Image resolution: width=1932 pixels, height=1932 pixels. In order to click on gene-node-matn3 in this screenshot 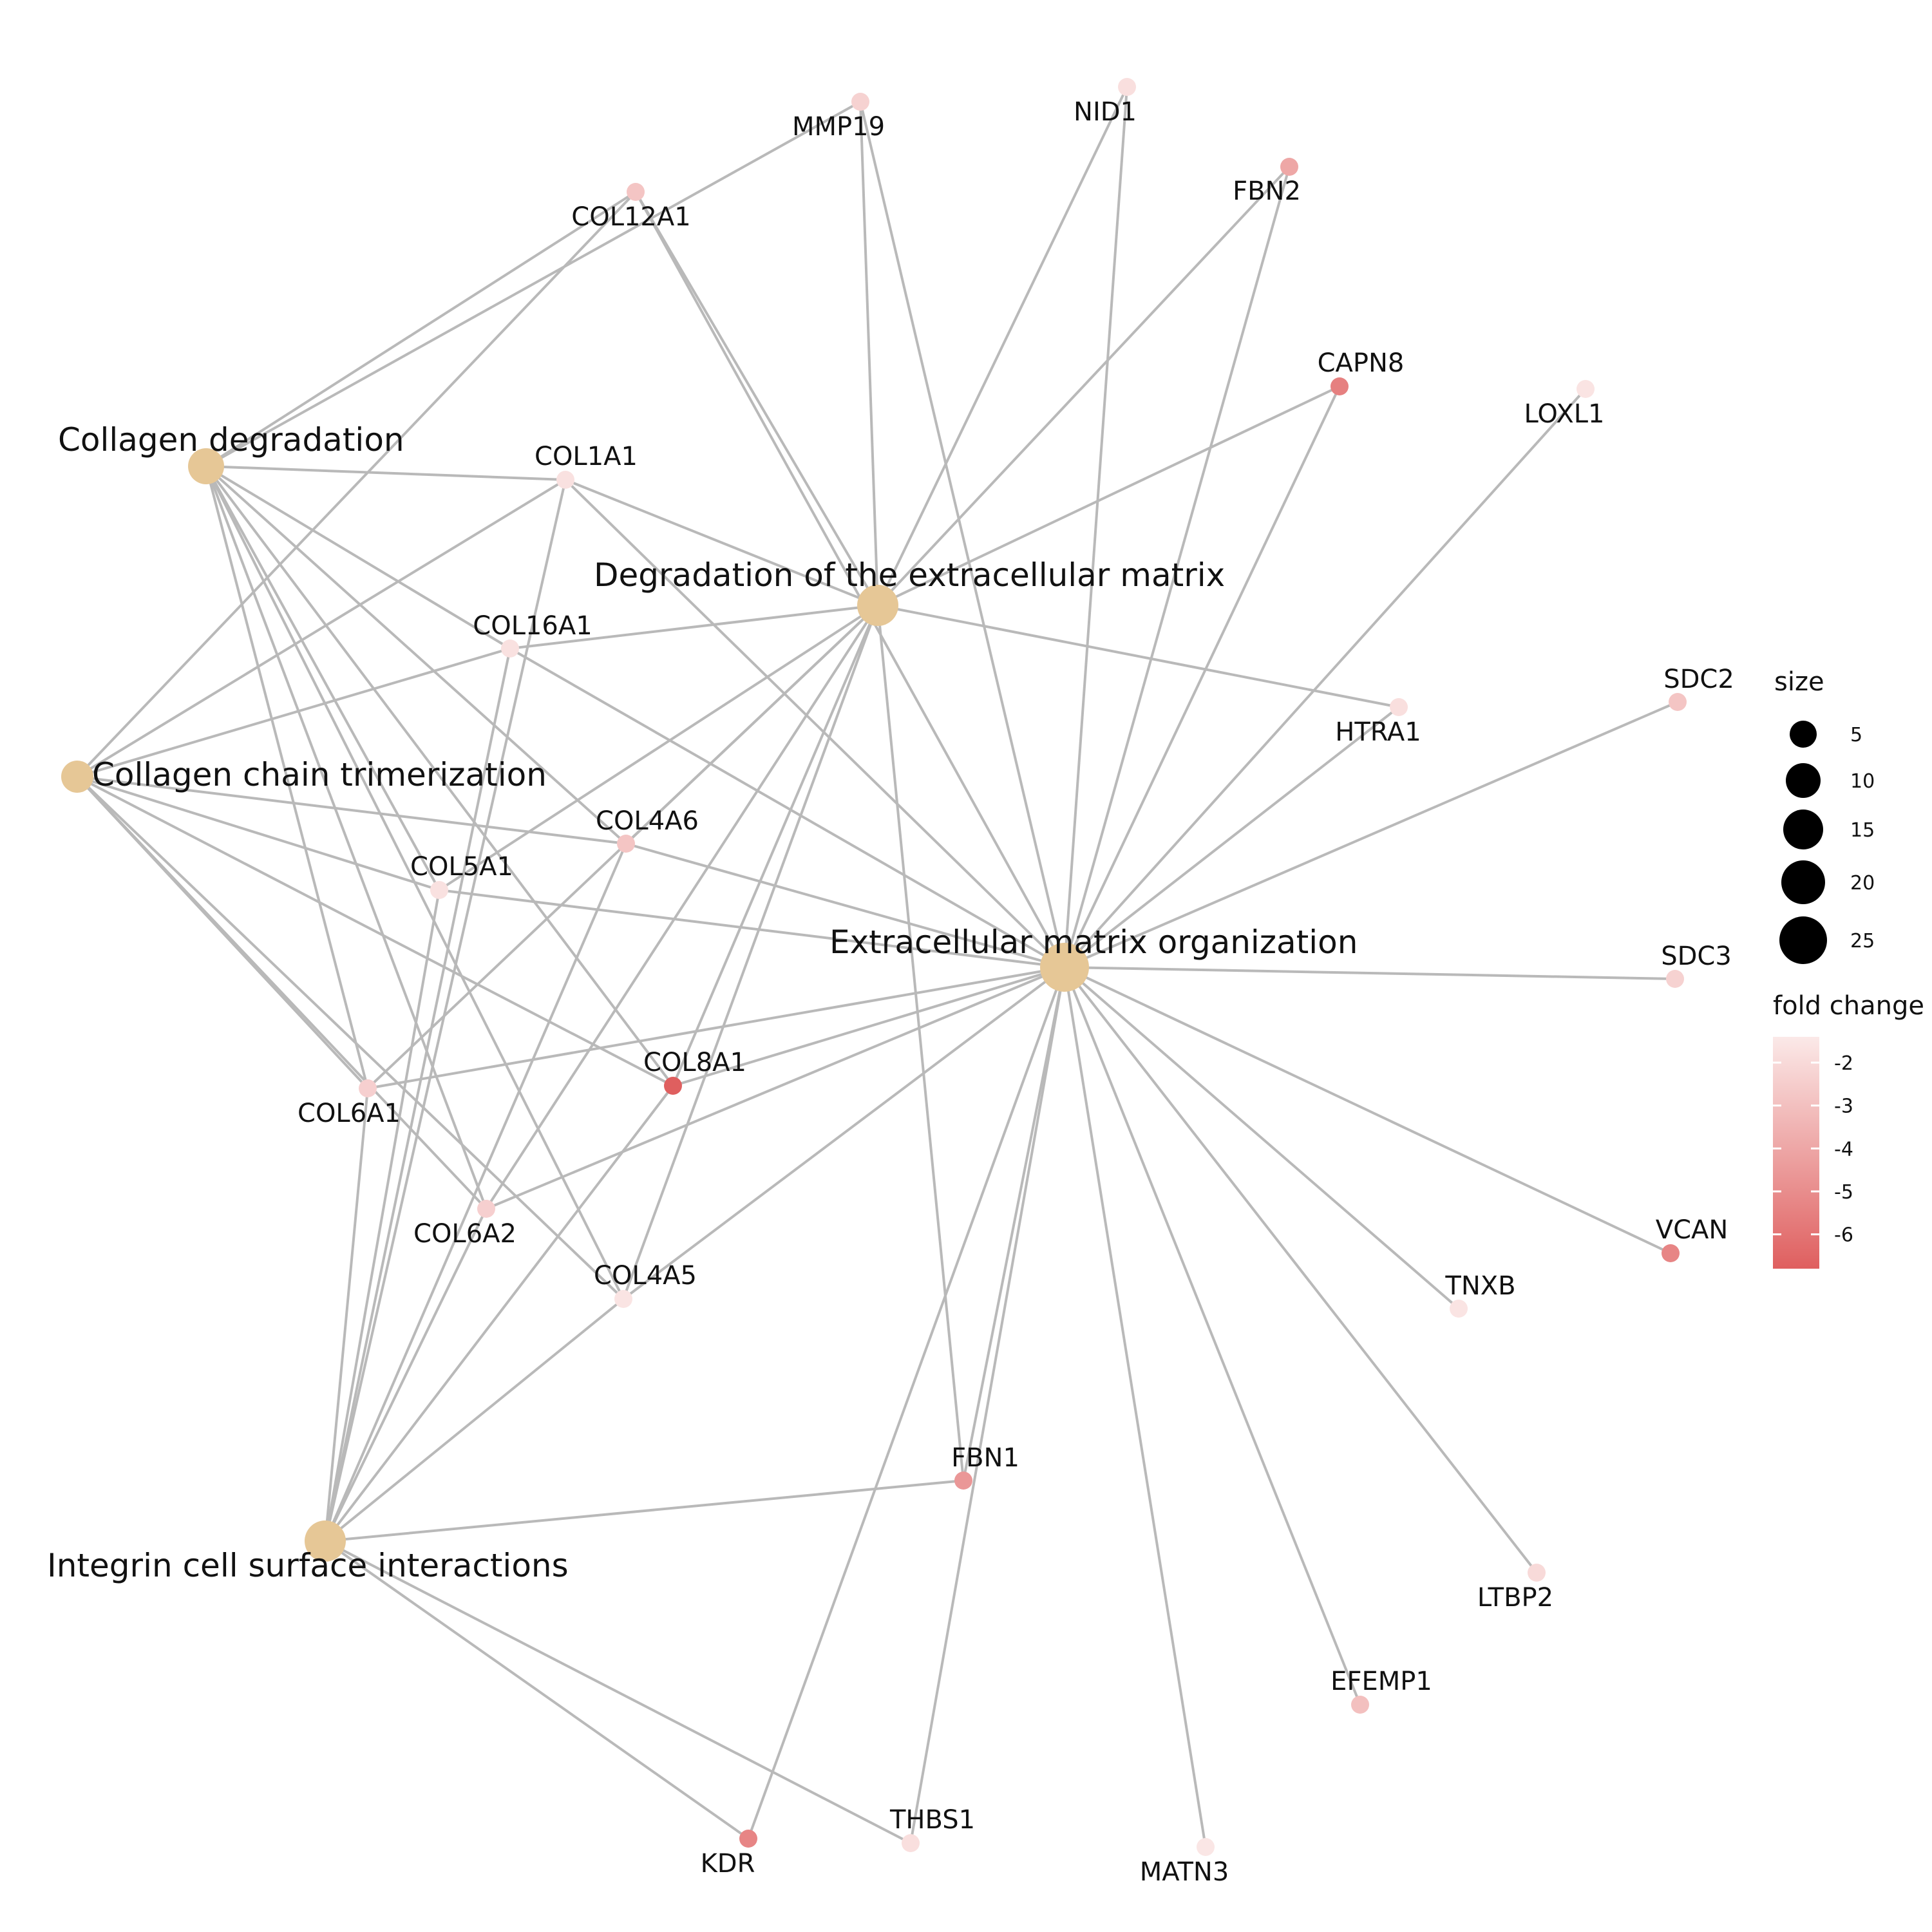, I will do `click(1206, 1847)`.